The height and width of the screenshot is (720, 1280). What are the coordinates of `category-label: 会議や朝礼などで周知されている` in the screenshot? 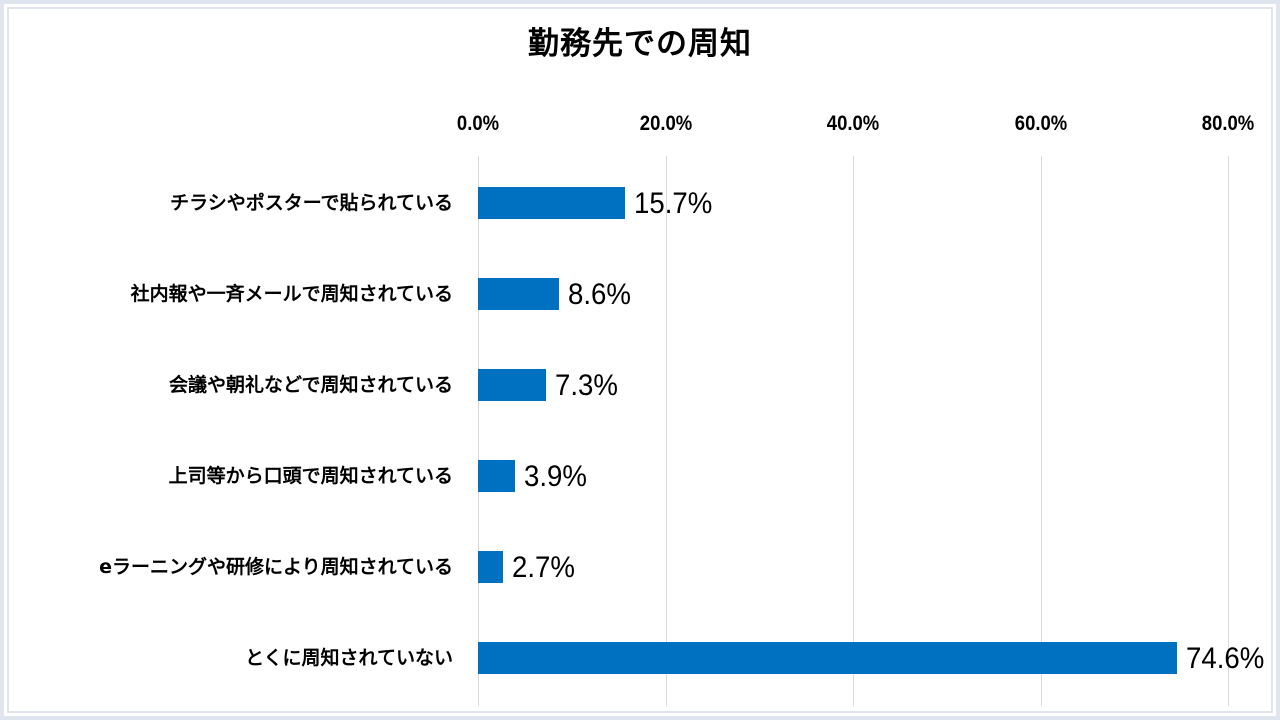 It's located at (310, 385).